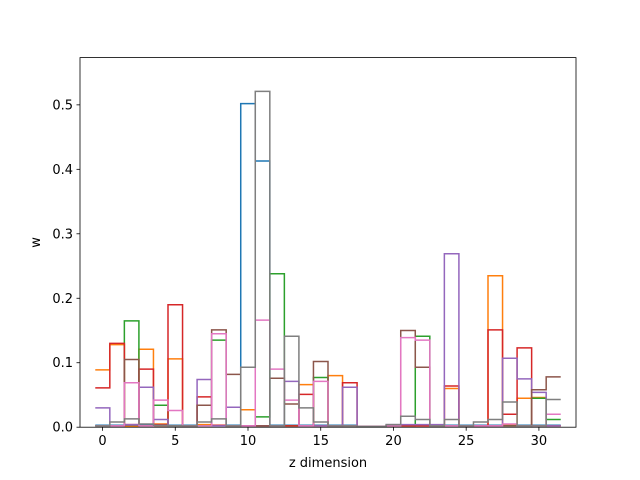 The height and width of the screenshot is (480, 640). I want to click on y-tick-label: 0.1, so click(62, 363).